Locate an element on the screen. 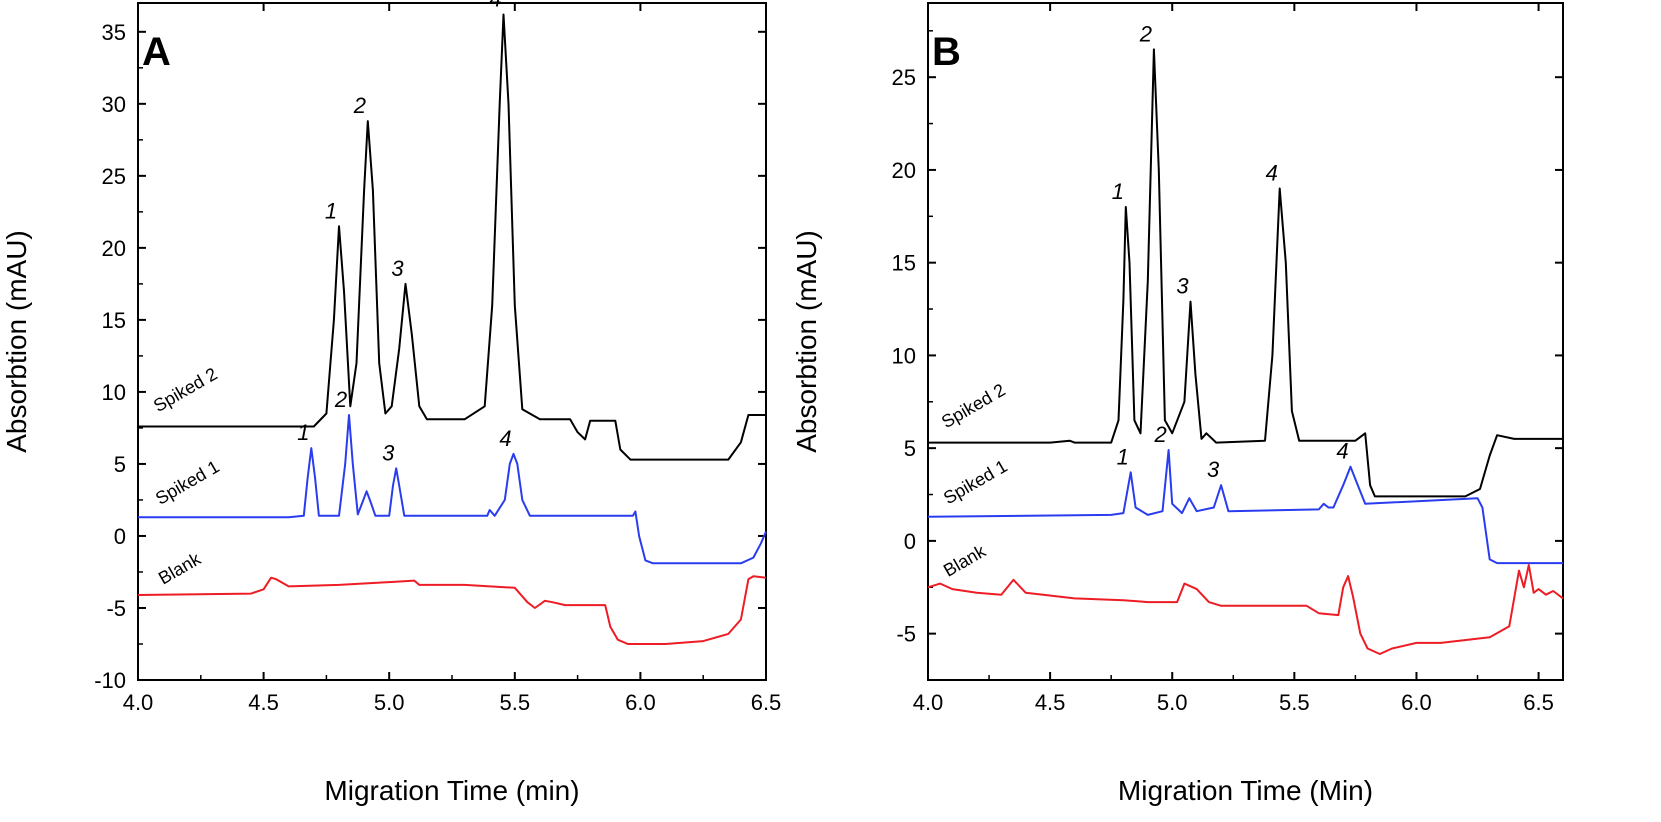  y-tick-label: -10 is located at coordinates (110, 680).